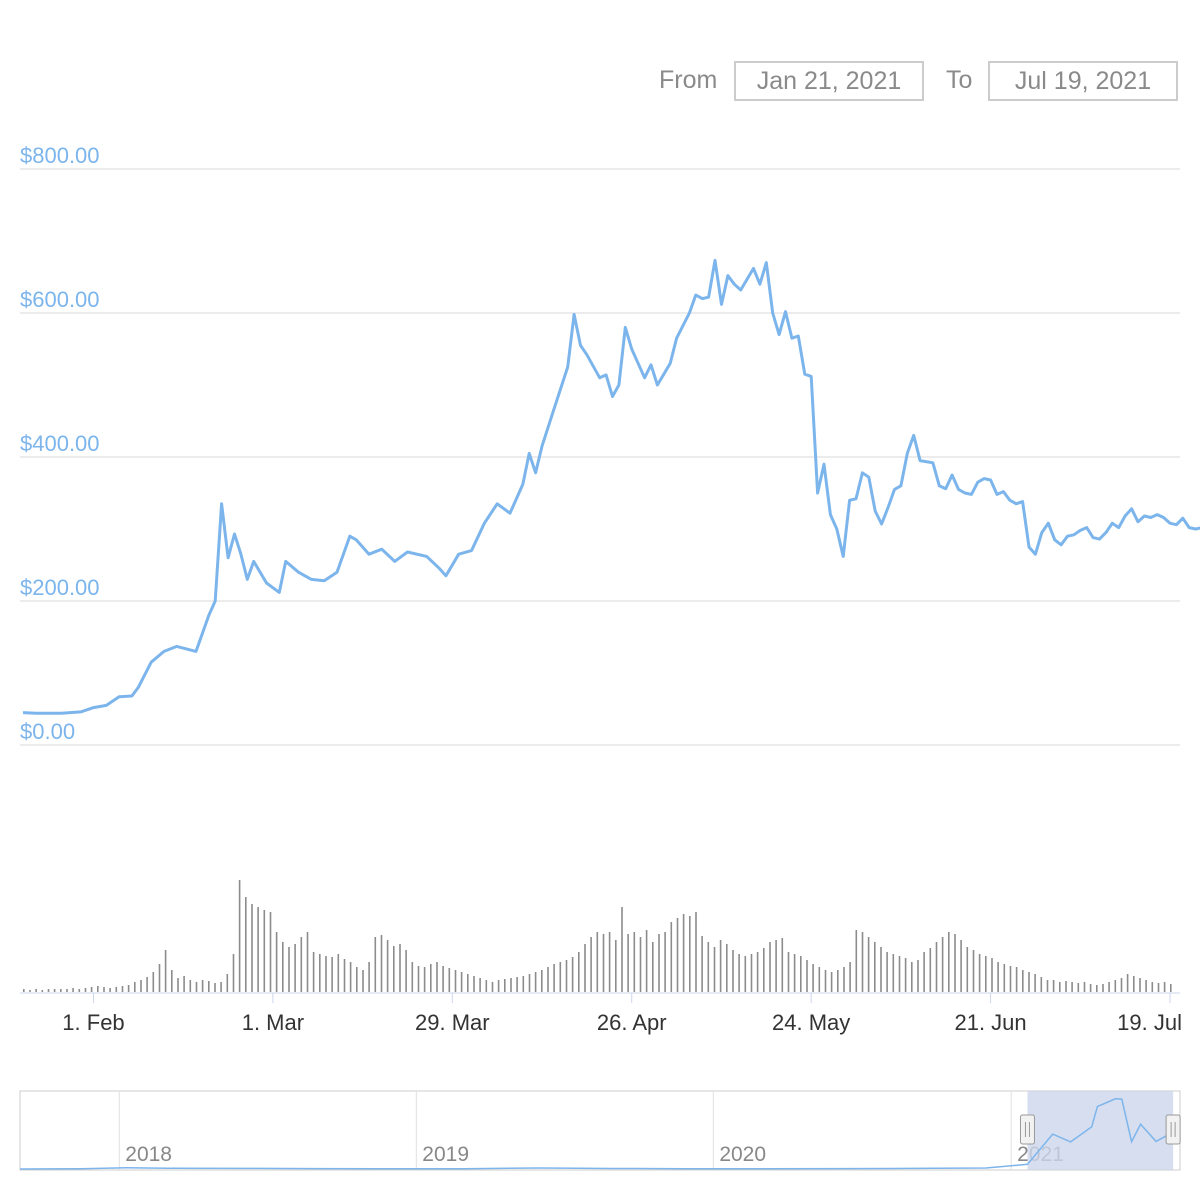  I want to click on navigator: 2018201920202021, so click(600, 1130).